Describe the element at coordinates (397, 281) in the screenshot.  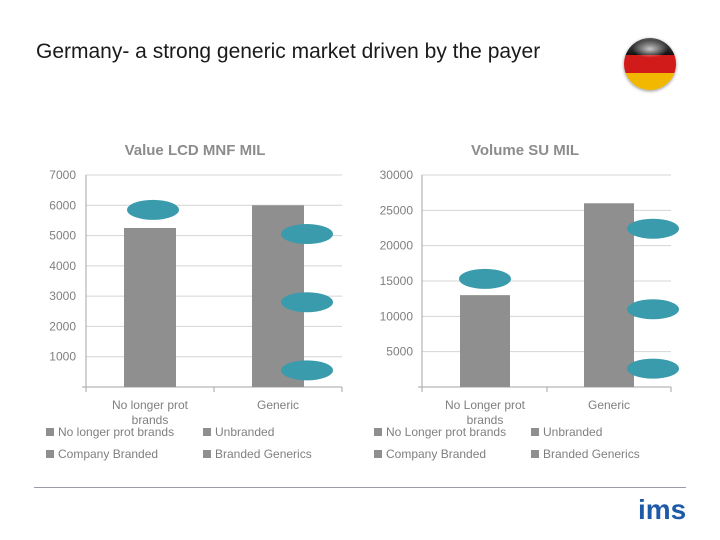
I see `y-tick-label: 15000` at that location.